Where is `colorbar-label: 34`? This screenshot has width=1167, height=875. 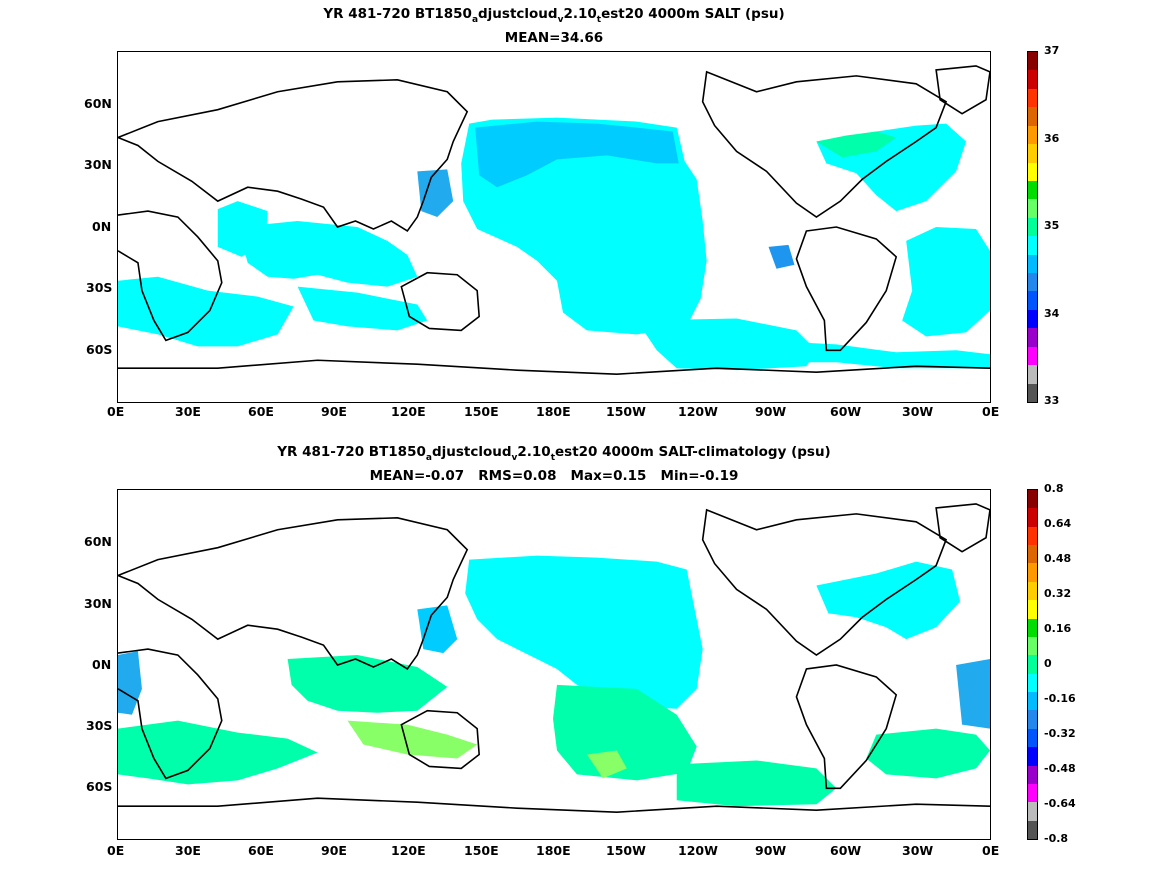 colorbar-label: 34 is located at coordinates (1052, 313).